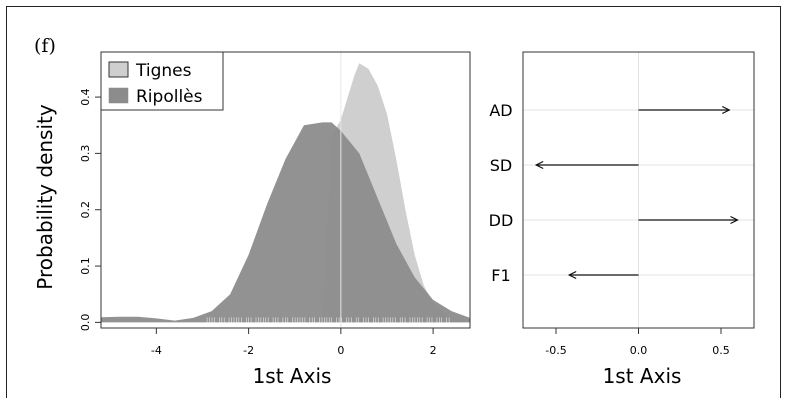 Image resolution: width=789 pixels, height=399 pixels. I want to click on variable-label-f1: F1, so click(500, 275).